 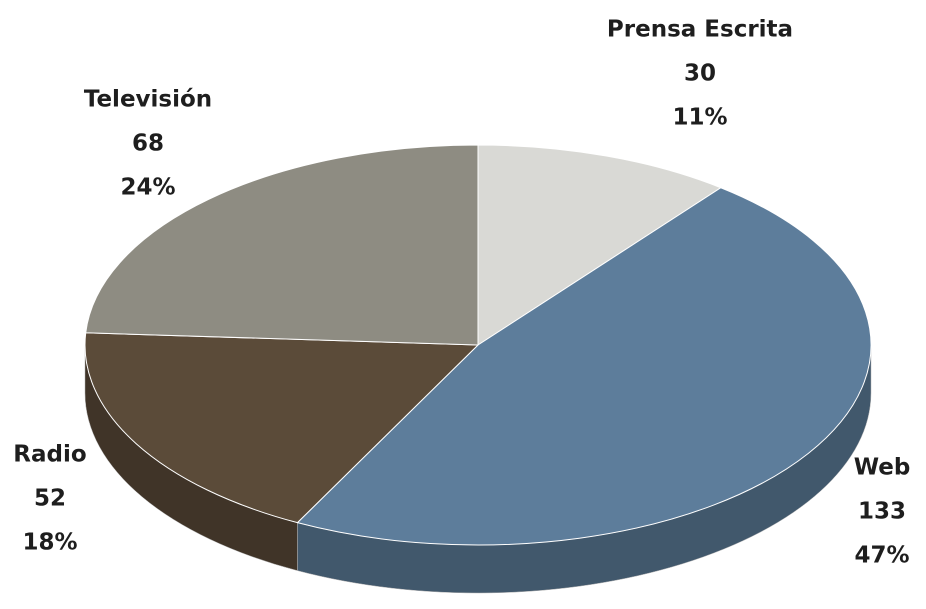 I want to click on slice-label: Prensa Escrita, so click(x=700, y=30).